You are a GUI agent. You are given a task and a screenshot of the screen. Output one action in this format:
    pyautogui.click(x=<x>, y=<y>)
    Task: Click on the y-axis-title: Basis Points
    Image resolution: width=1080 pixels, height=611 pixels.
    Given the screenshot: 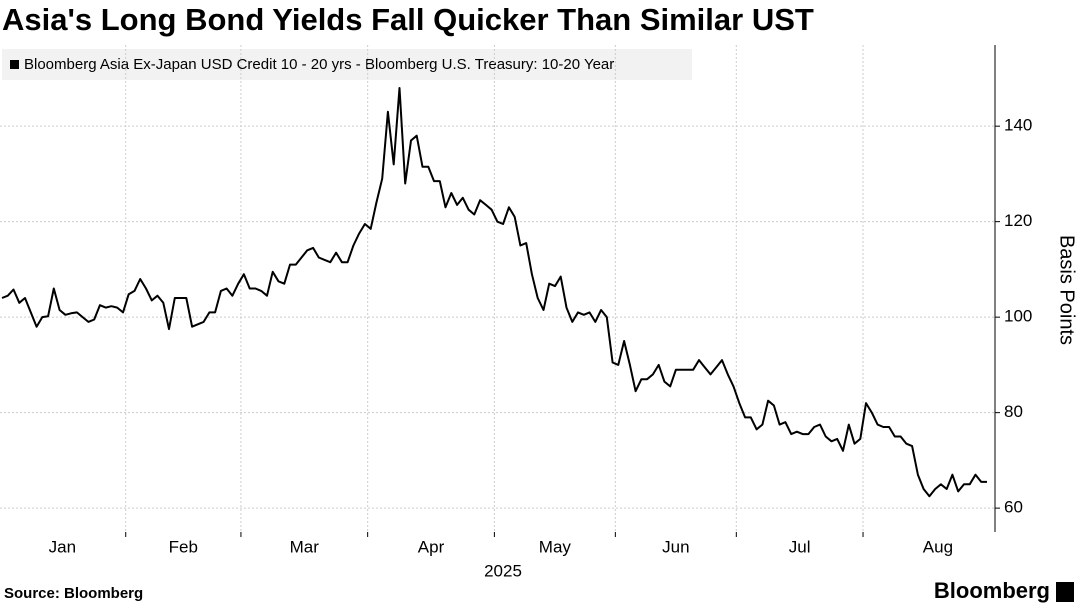 What is the action you would take?
    pyautogui.click(x=1067, y=290)
    